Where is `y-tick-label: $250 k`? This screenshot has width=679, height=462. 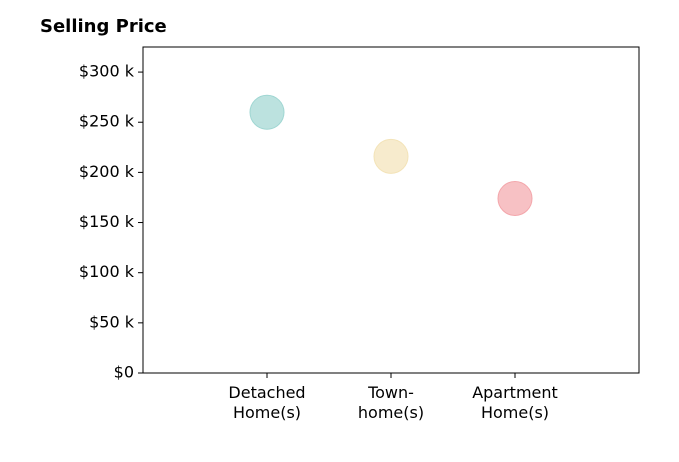 y-tick-label: $250 k is located at coordinates (107, 121).